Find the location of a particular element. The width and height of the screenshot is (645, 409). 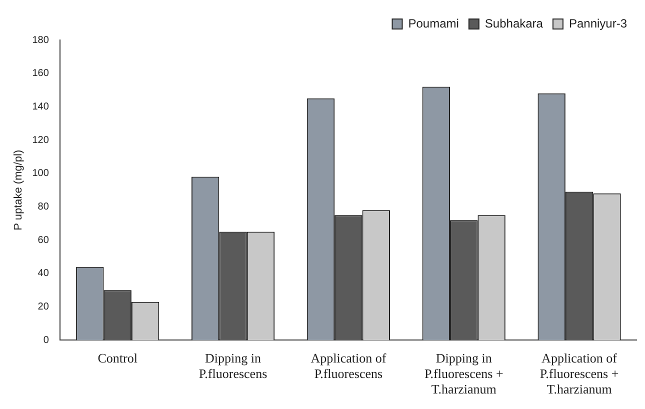

x-tick-label: Application of P.fluorescens is located at coordinates (348, 366).